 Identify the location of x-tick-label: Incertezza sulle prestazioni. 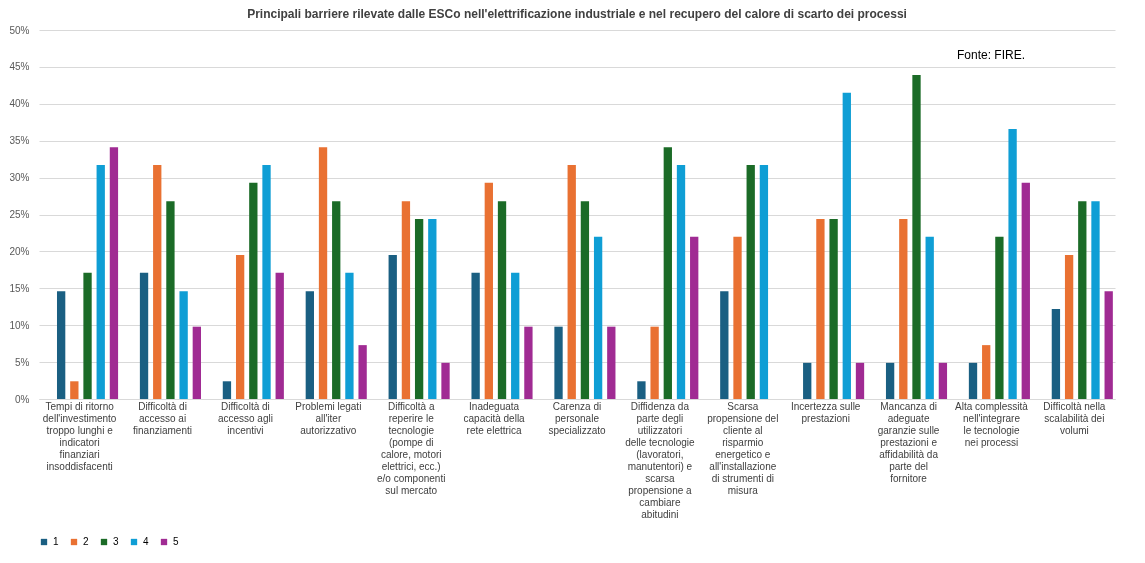
(825, 412).